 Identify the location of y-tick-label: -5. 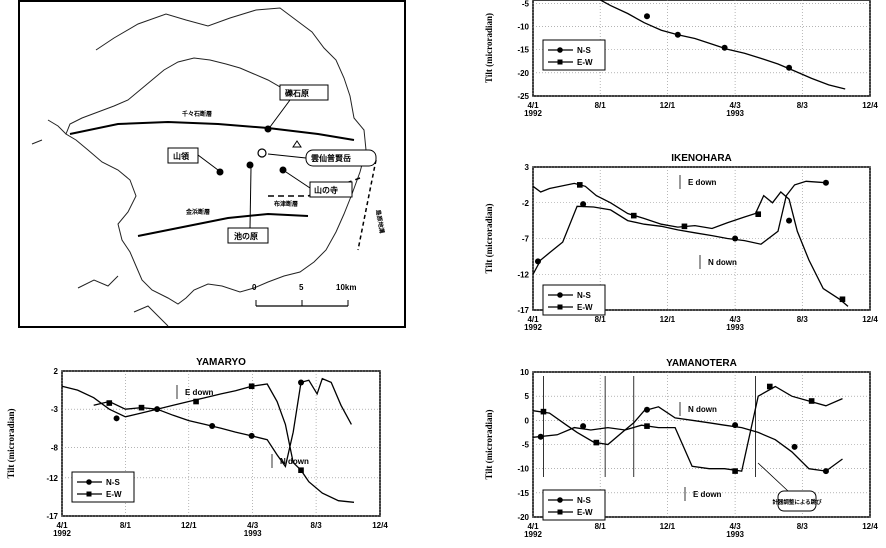
(526, 445).